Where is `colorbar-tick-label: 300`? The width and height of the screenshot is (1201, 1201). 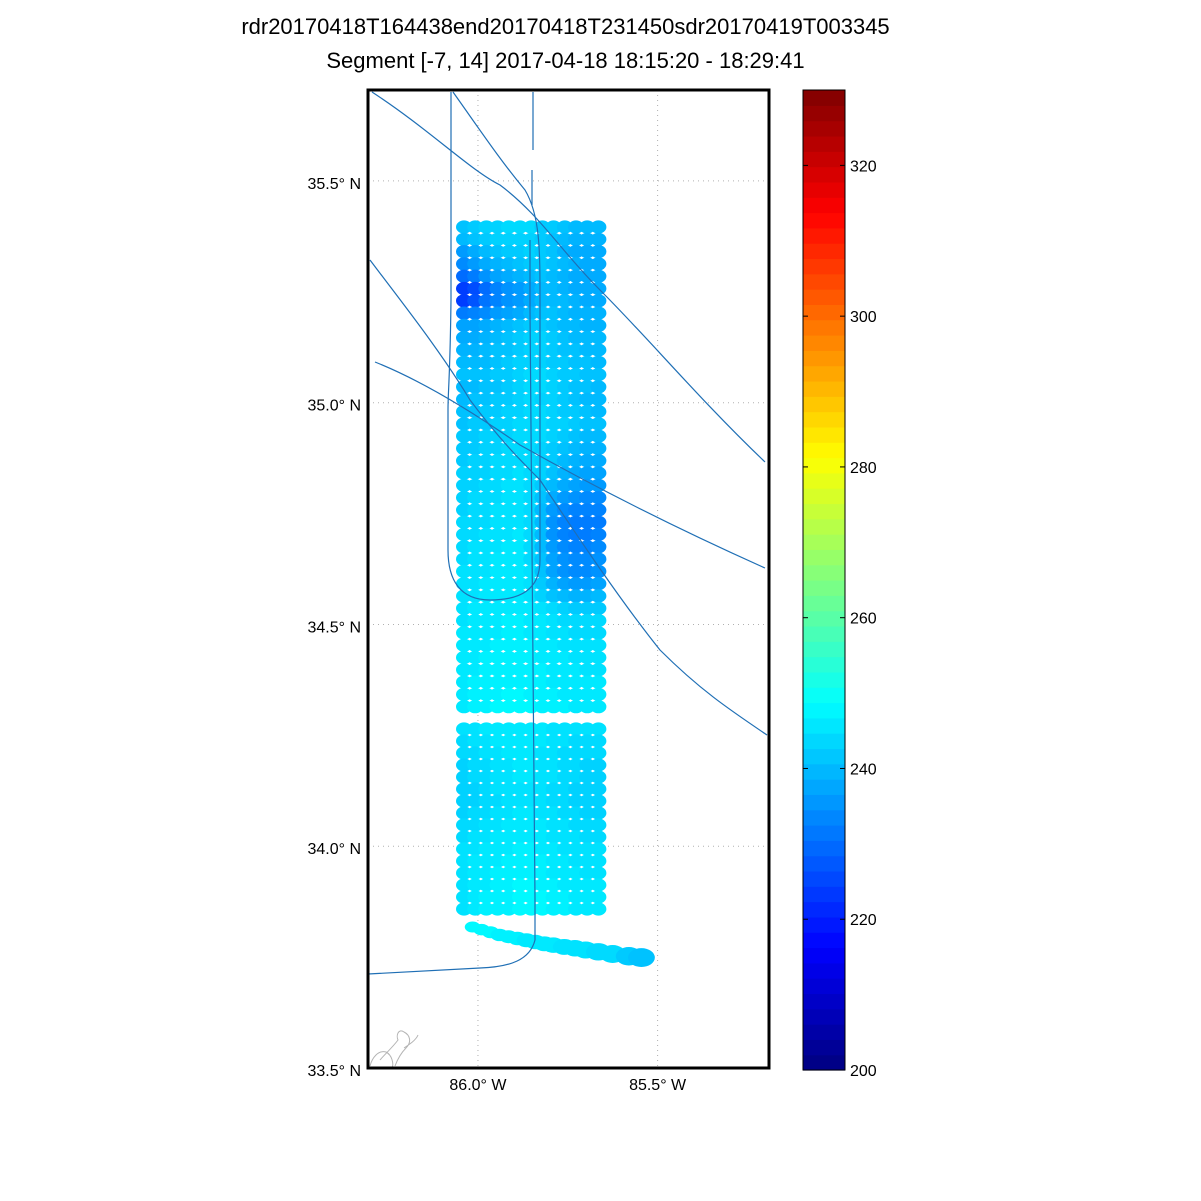 colorbar-tick-label: 300 is located at coordinates (863, 317).